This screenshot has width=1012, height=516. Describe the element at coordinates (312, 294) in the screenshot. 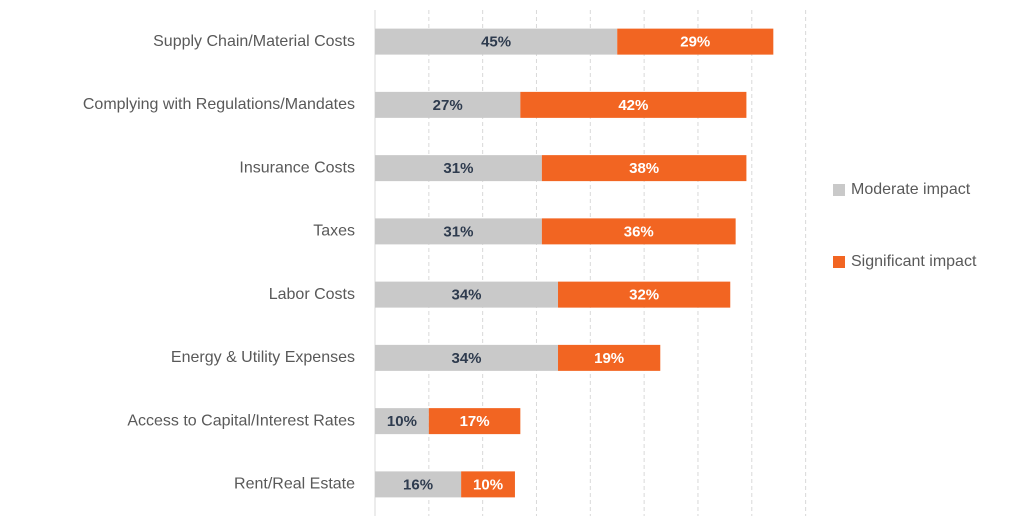

I see `category-label: Labor Costs` at that location.